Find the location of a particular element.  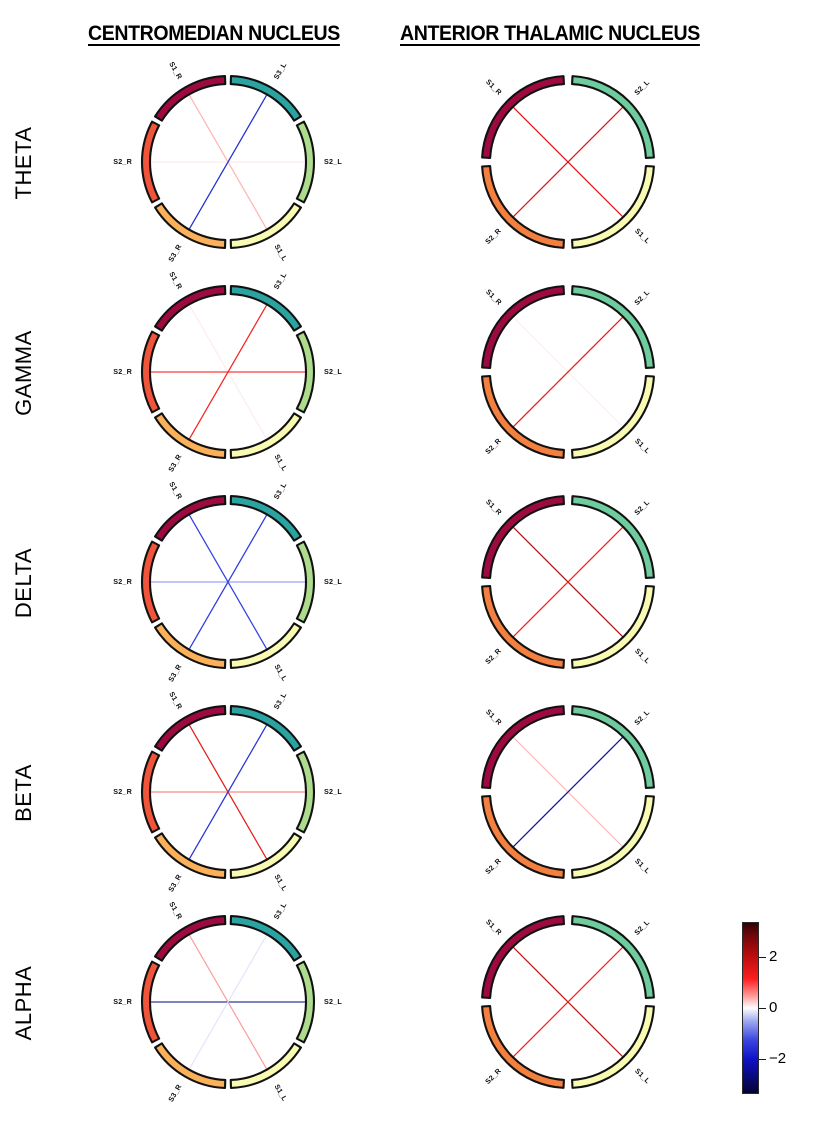

chord-diagram-alpha-cm: S1_R S2_R S3_R S1_L S2_L S3_L is located at coordinates (227, 1001).